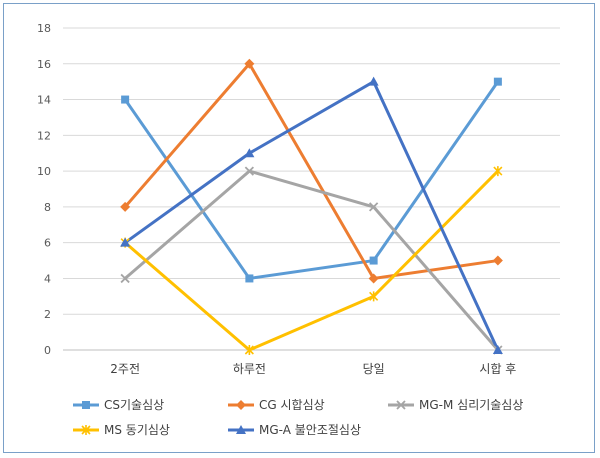 This screenshot has height=458, width=600. Describe the element at coordinates (47, 207) in the screenshot. I see `y-tick-label: 8` at that location.